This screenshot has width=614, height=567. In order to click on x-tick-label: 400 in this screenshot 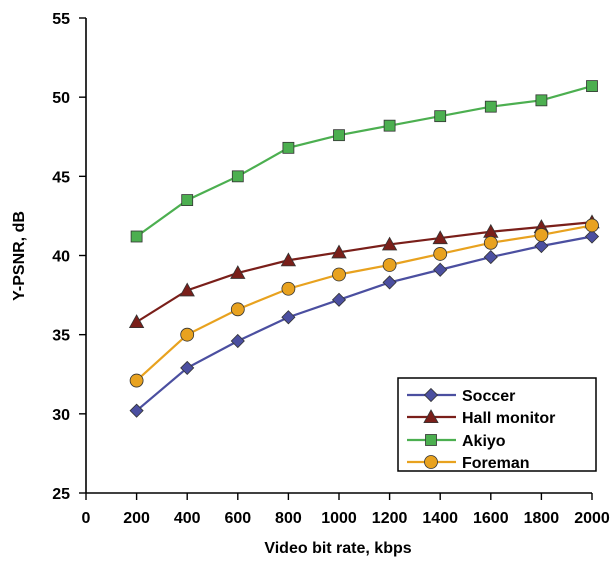, I will do `click(187, 518)`.